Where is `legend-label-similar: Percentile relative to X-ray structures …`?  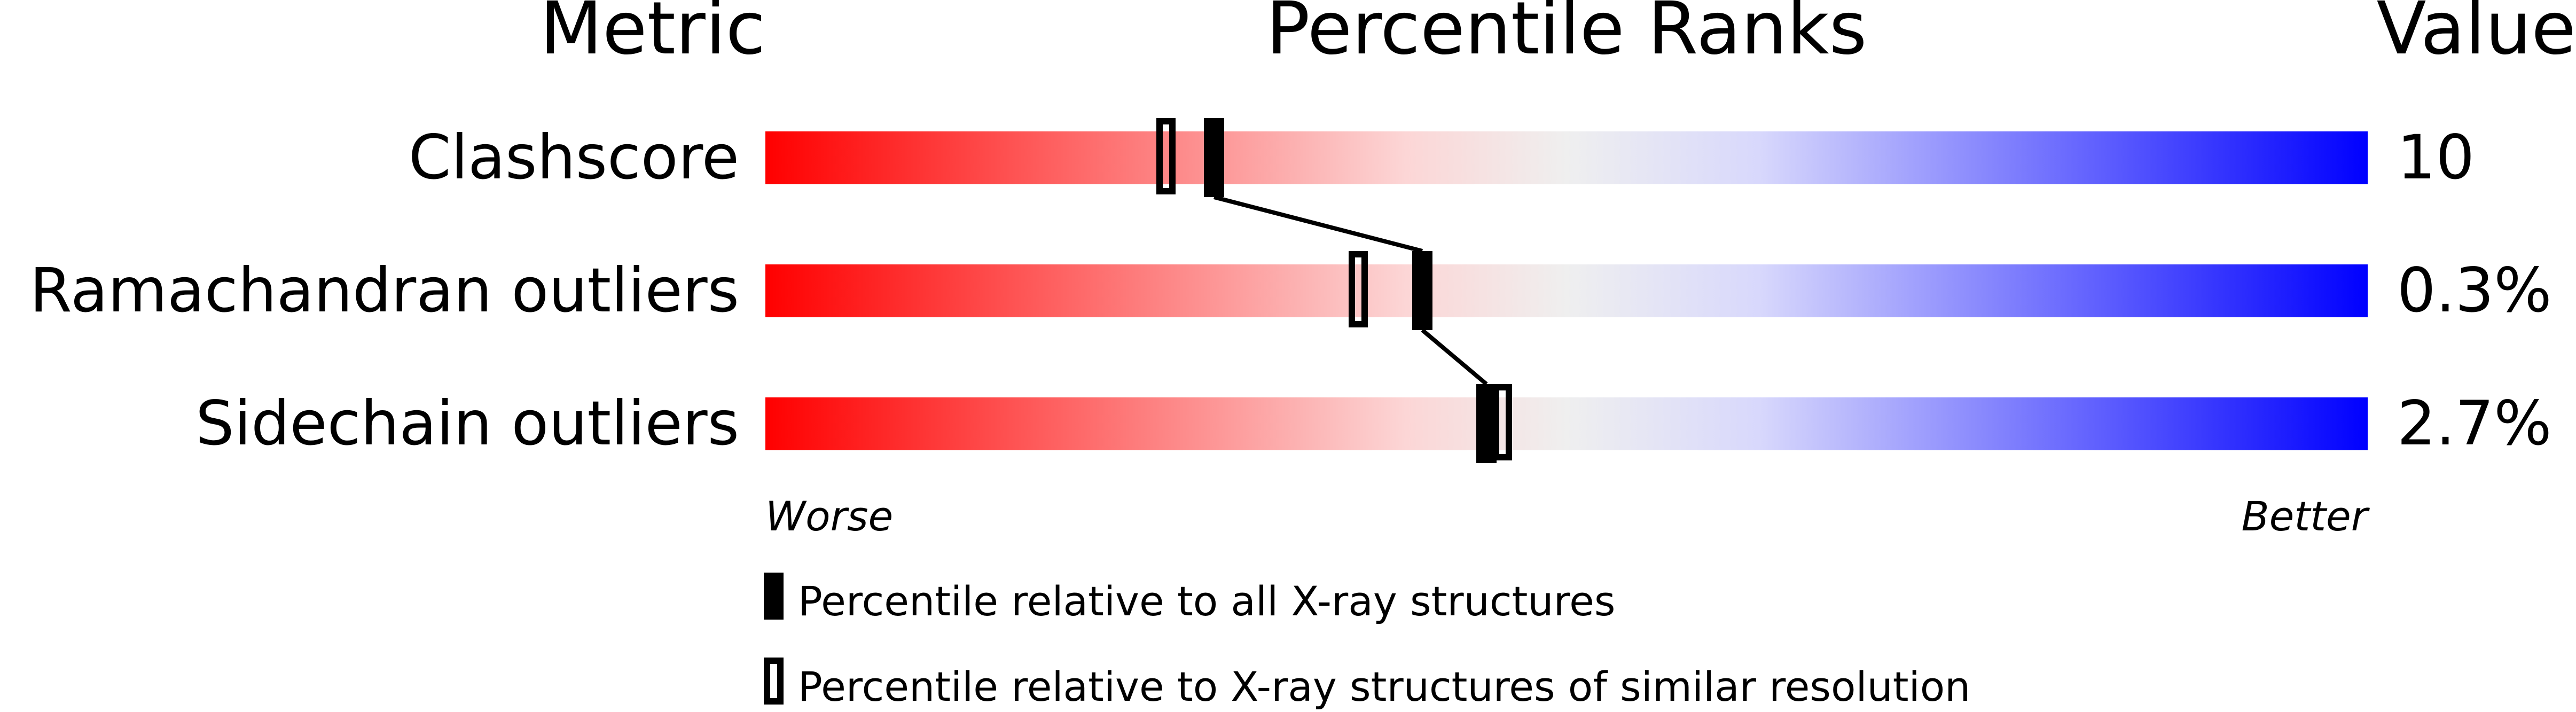
legend-label-similar: Percentile relative to X-ray structures … is located at coordinates (1384, 686).